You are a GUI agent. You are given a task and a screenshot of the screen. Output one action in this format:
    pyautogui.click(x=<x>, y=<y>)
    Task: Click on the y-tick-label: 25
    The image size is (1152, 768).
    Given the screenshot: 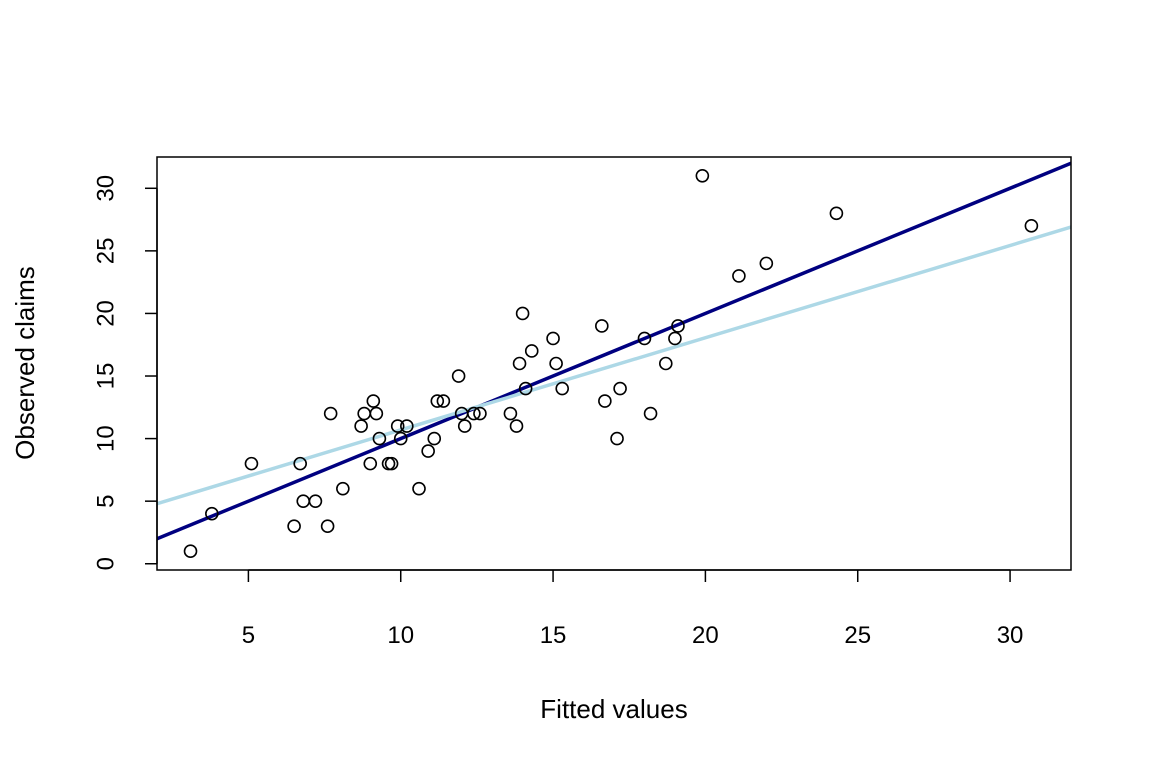 What is the action you would take?
    pyautogui.click(x=105, y=251)
    